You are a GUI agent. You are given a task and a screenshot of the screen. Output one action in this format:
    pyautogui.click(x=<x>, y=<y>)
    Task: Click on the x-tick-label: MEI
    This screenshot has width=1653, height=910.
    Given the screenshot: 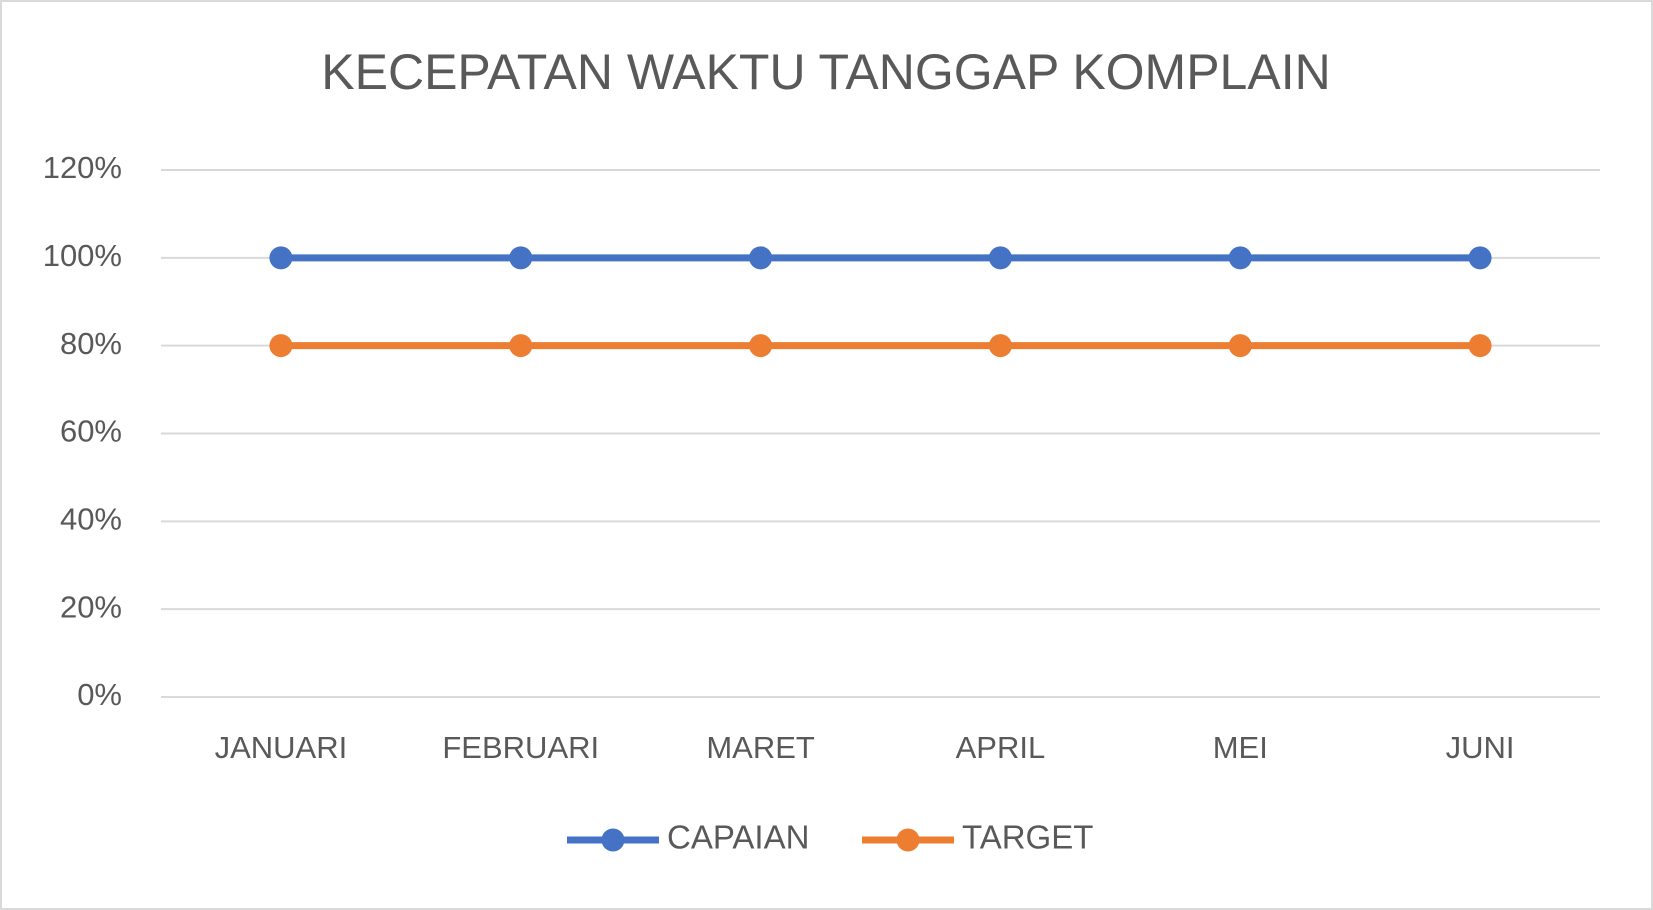 What is the action you would take?
    pyautogui.click(x=1240, y=747)
    